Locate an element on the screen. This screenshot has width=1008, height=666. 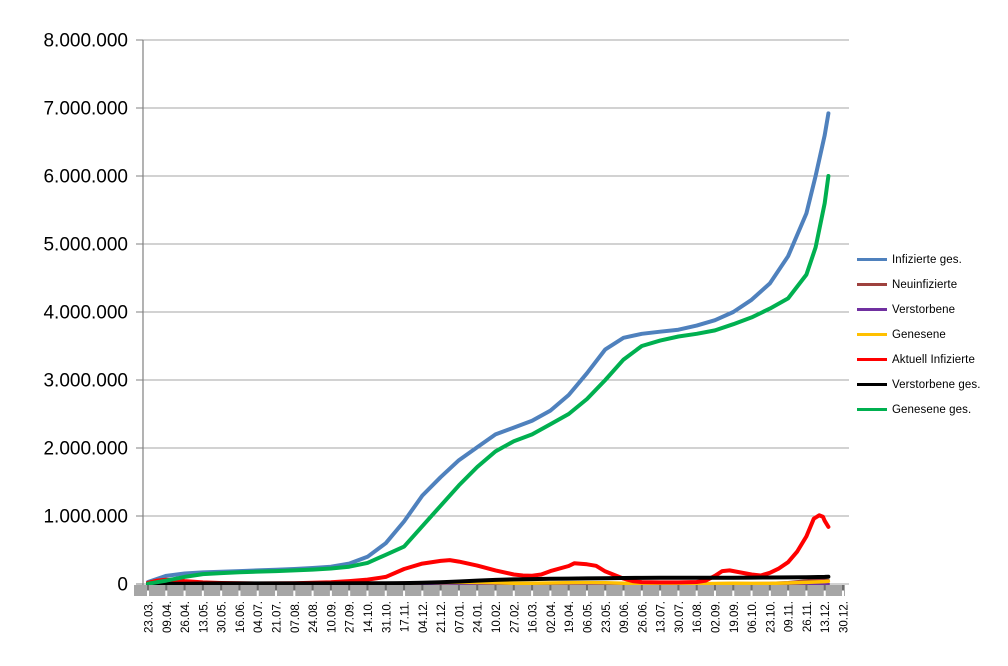
x-axis-label: 17.11. is located at coordinates (406, 616).